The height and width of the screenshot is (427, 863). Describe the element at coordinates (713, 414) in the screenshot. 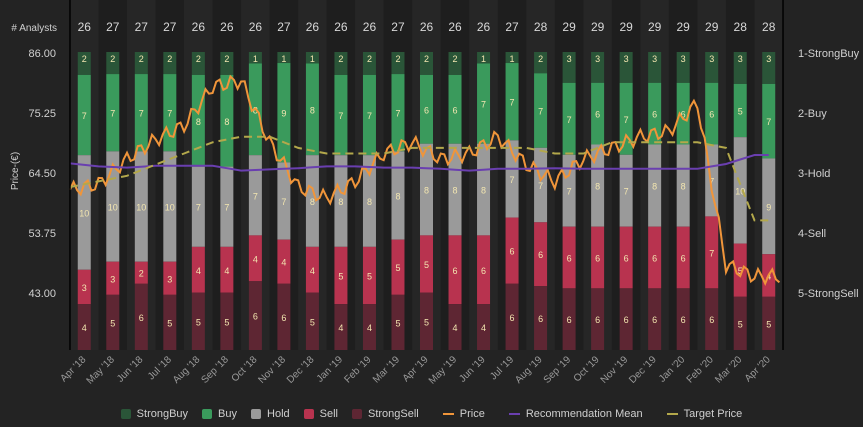

I see `legend-label: Target Price` at that location.